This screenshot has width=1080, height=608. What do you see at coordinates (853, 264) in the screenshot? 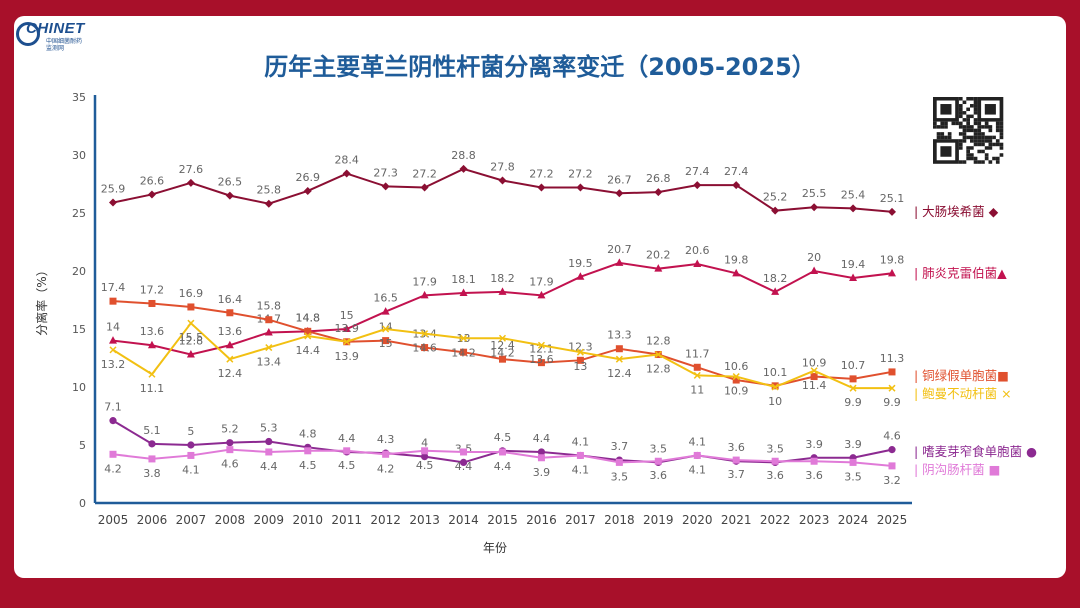
I see `data-label: 19.4` at bounding box center [853, 264].